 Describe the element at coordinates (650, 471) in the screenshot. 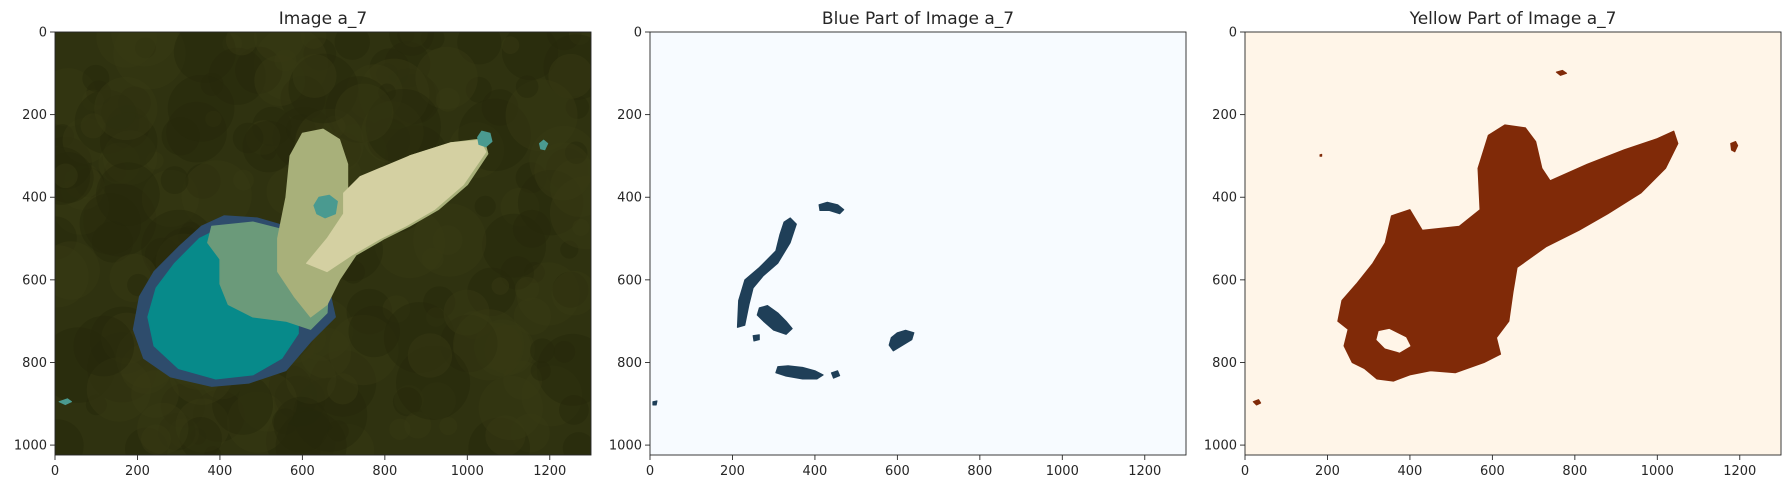

I see `x-tick-label: 0` at that location.